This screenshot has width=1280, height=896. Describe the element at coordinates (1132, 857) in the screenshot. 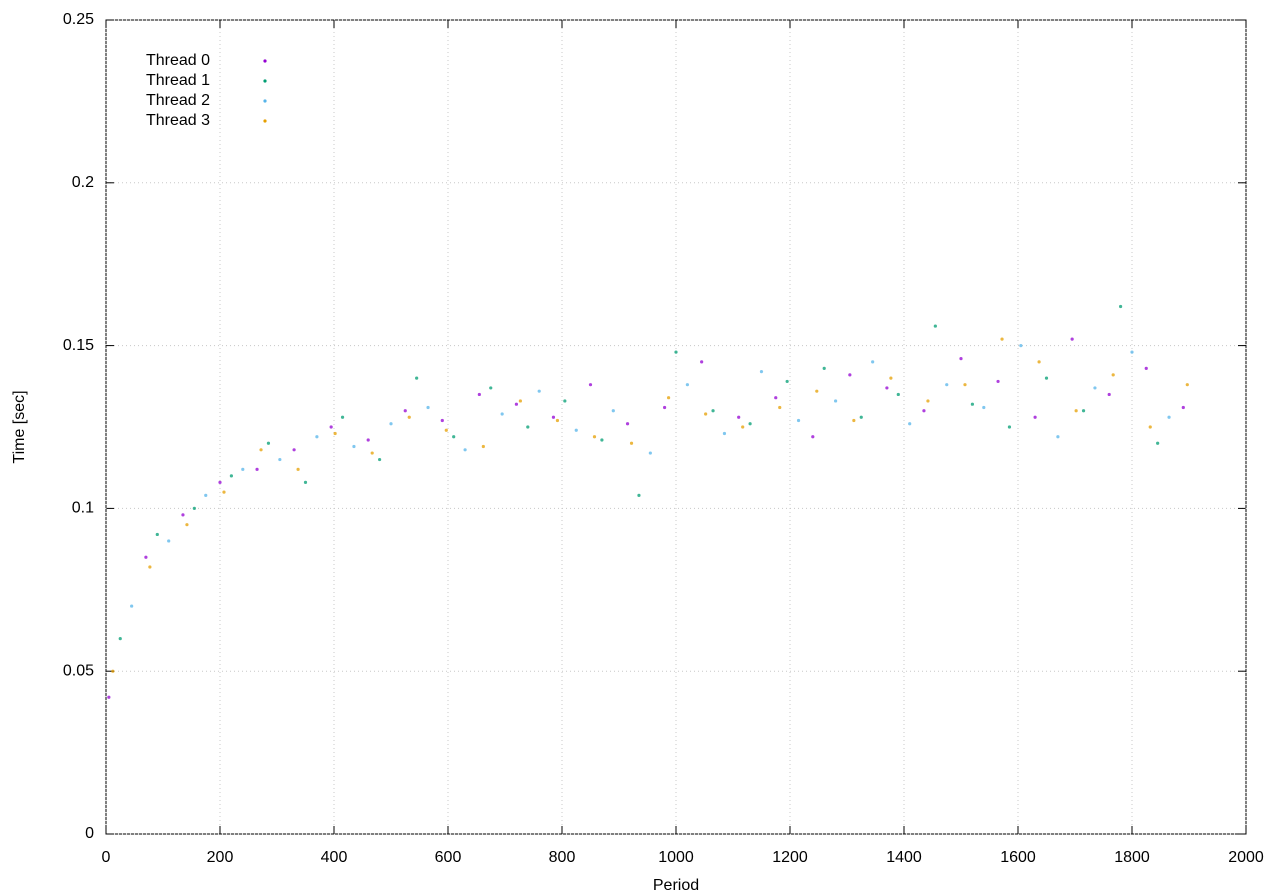

I see `x-tick-label: 1800` at that location.